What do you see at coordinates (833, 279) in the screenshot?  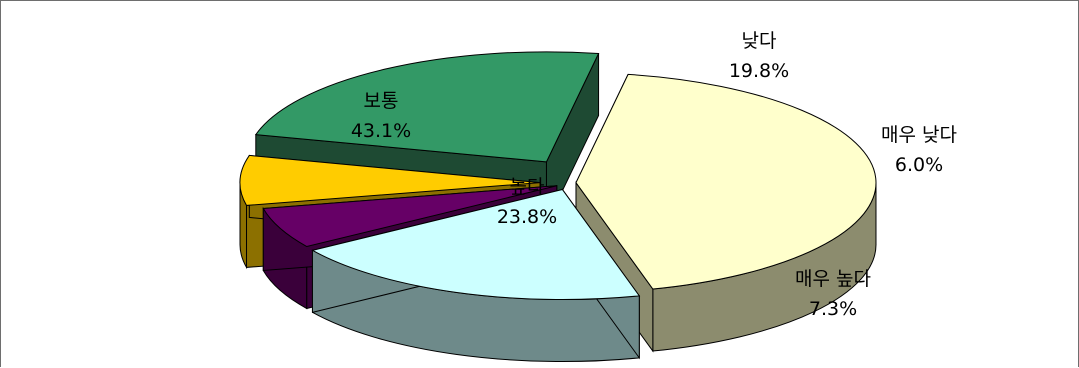 I see `slice-category-label: 매우 높다` at bounding box center [833, 279].